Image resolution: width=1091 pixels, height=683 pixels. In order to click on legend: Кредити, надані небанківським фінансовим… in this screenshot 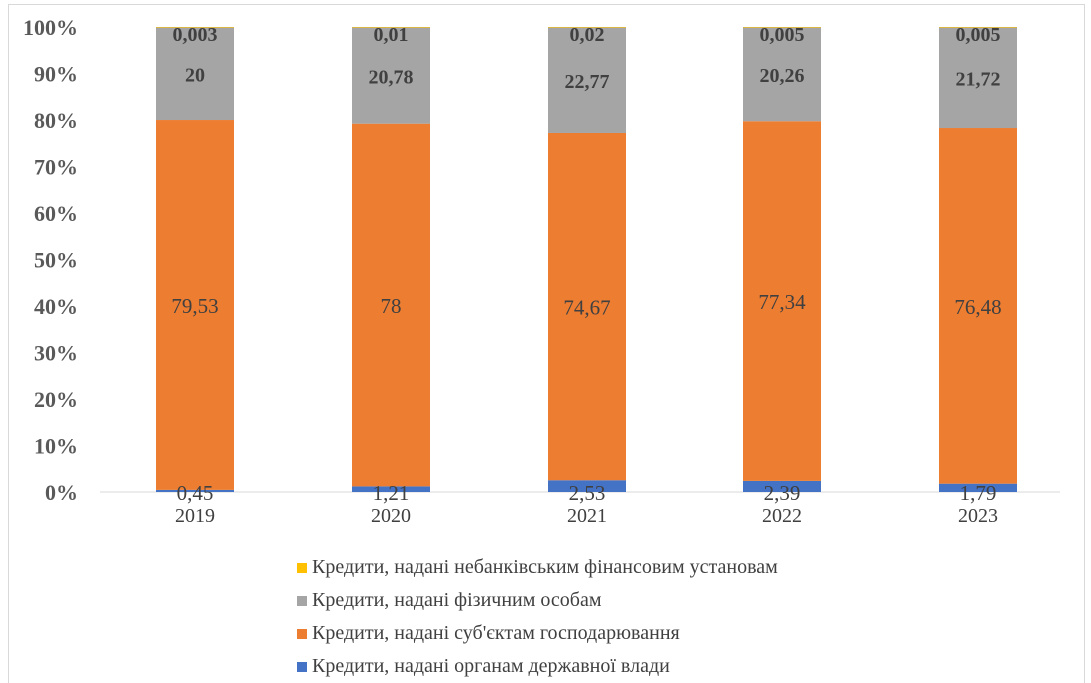, I will do `click(537, 616)`.